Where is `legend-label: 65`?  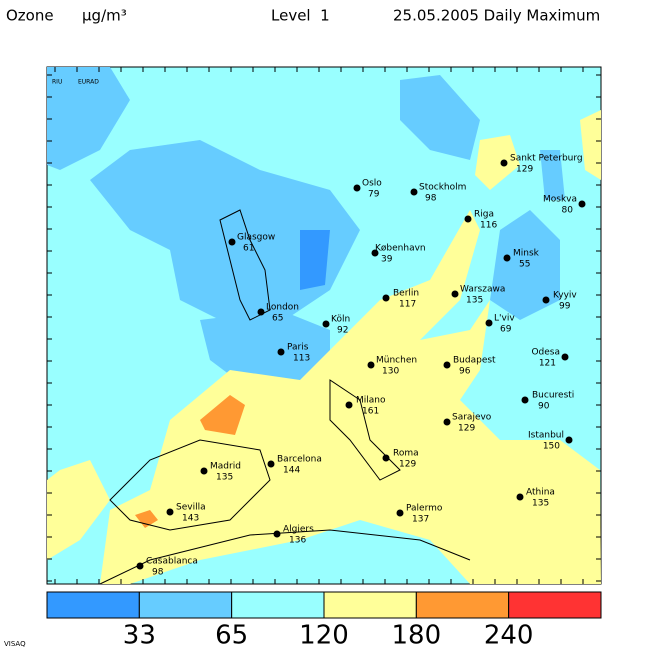
legend-label: 65 is located at coordinates (231, 635).